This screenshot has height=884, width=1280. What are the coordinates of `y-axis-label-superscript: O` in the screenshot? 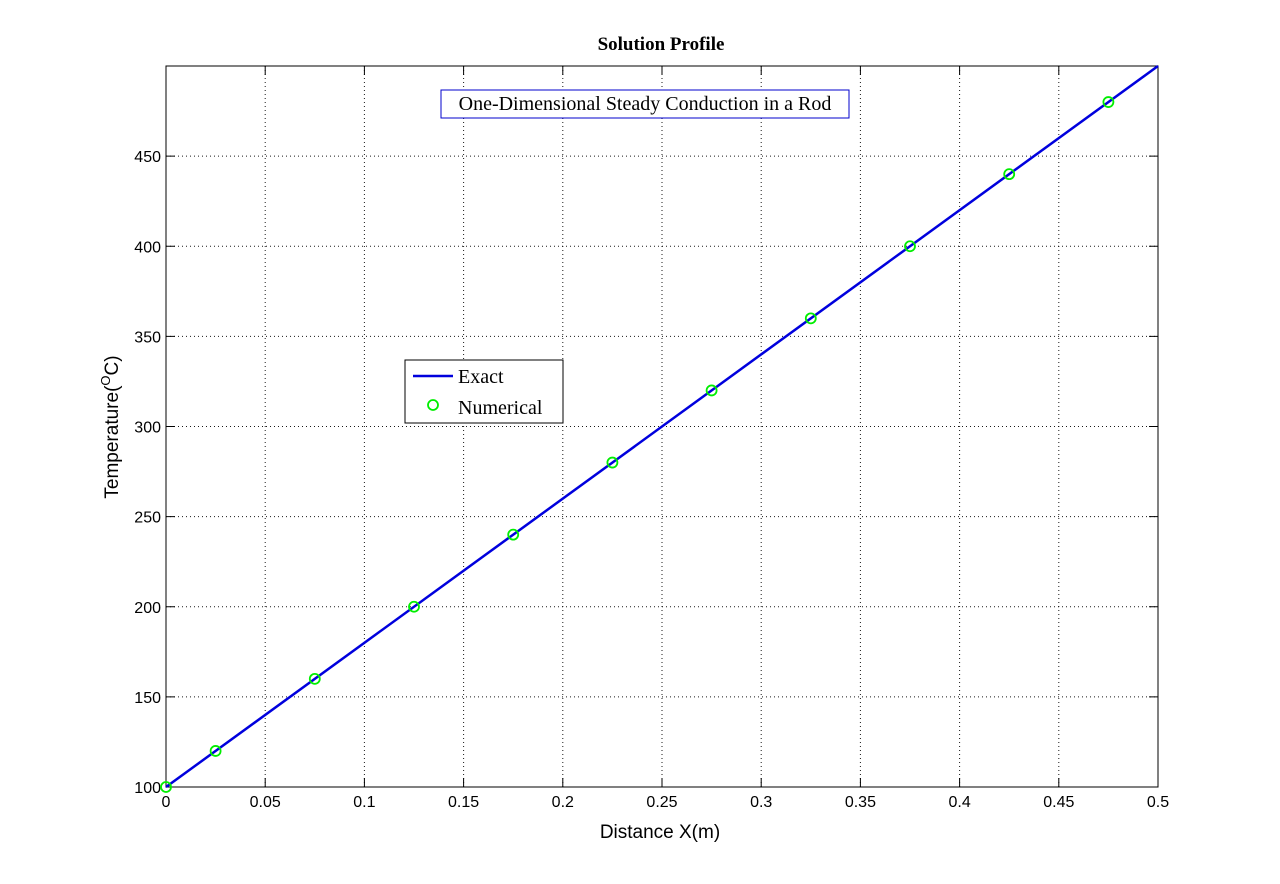 It's located at (105, 380).